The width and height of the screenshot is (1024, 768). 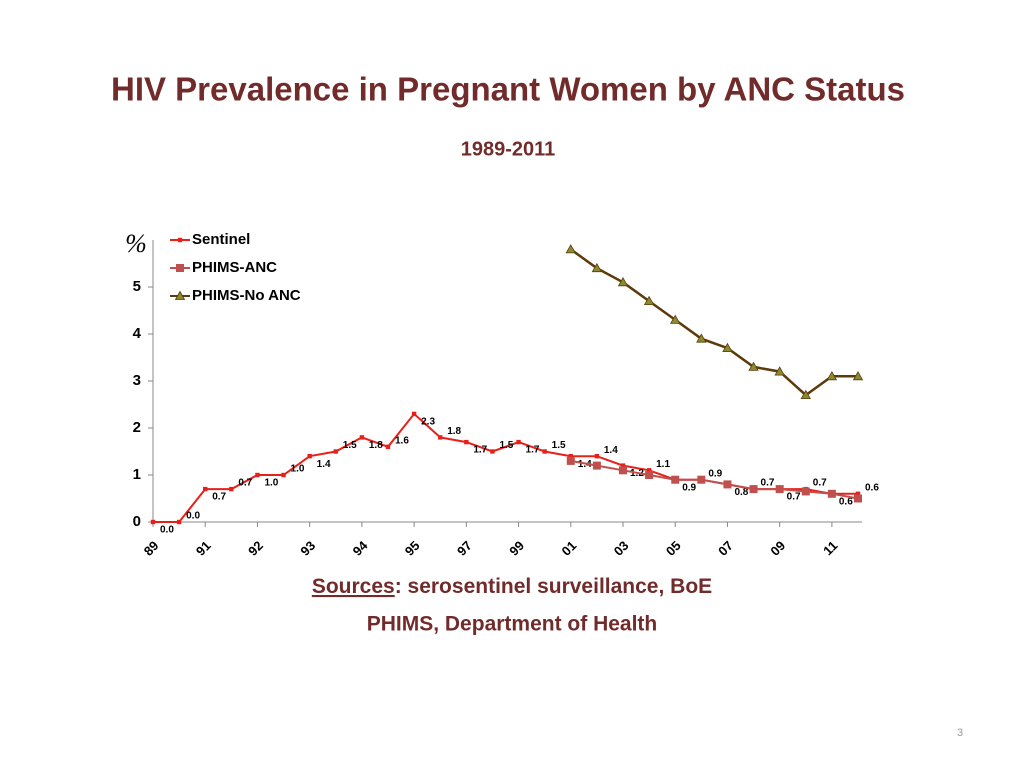 I want to click on x-tick-label: 01, so click(x=568, y=548).